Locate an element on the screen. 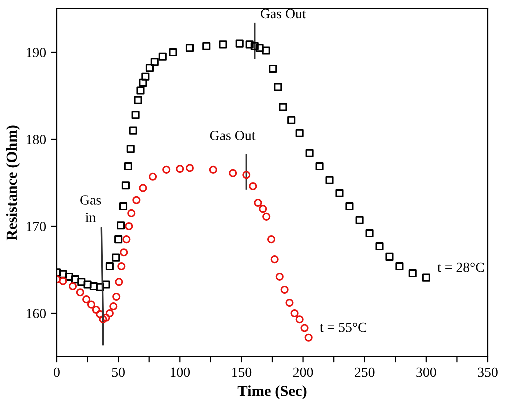 The image size is (507, 416). y-tick-label: 190 is located at coordinates (36, 53).